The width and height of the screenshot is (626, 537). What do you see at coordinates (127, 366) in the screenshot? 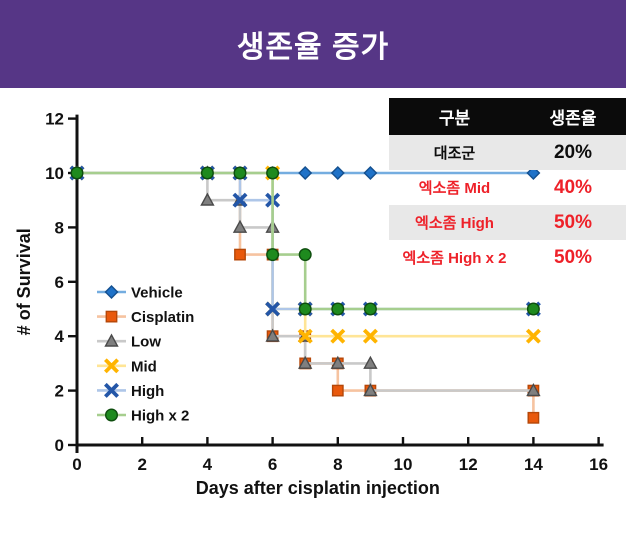
I see `legend-item-mid: Mid` at bounding box center [127, 366].